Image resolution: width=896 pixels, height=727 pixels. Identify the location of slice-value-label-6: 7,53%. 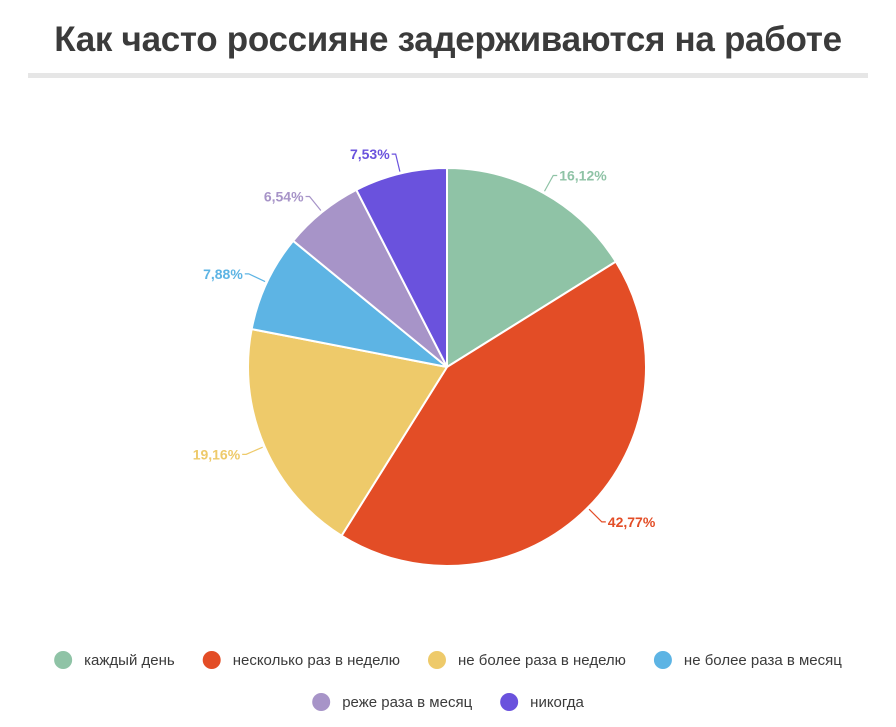
(370, 154).